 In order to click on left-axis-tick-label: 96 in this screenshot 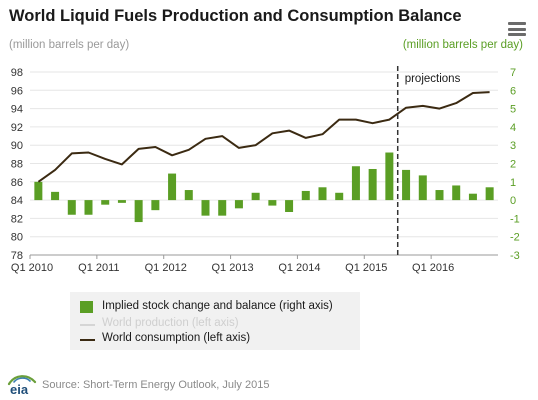, I will do `click(17, 91)`.